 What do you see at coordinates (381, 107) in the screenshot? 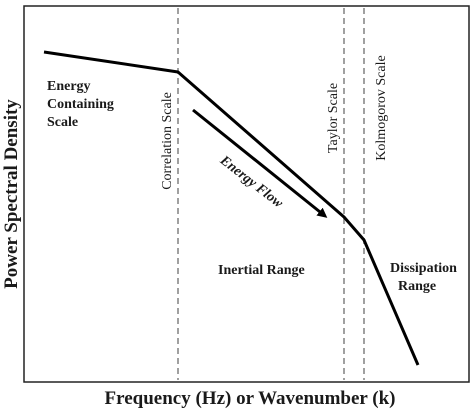
I see `kolmogorov-scale-label: Kolmogorov Scale` at bounding box center [381, 107].